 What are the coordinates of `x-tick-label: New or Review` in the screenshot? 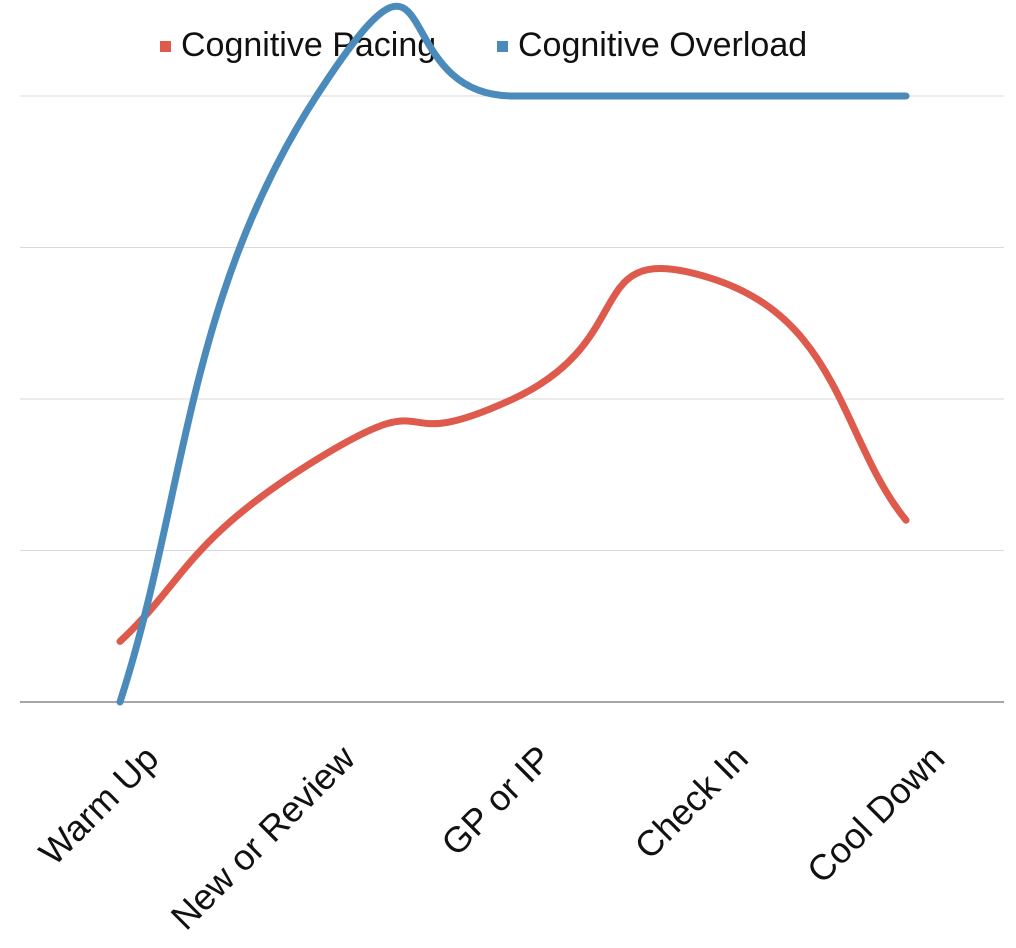 It's located at (263, 837).